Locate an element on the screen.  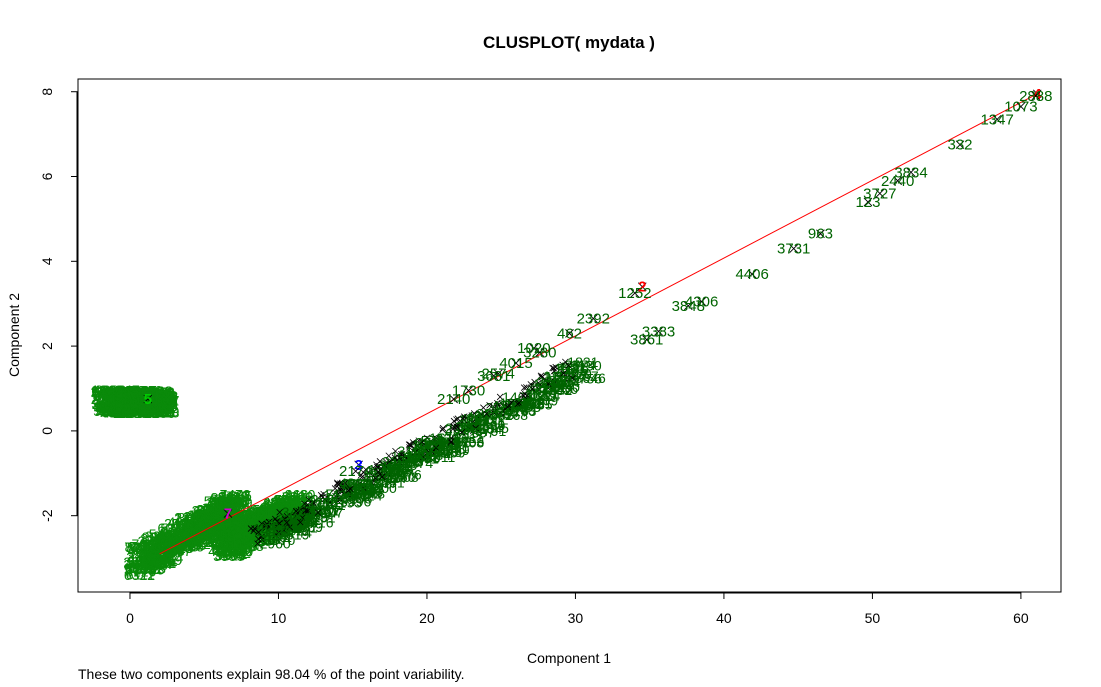
dense-point: 6779 is located at coordinates (224, 507).